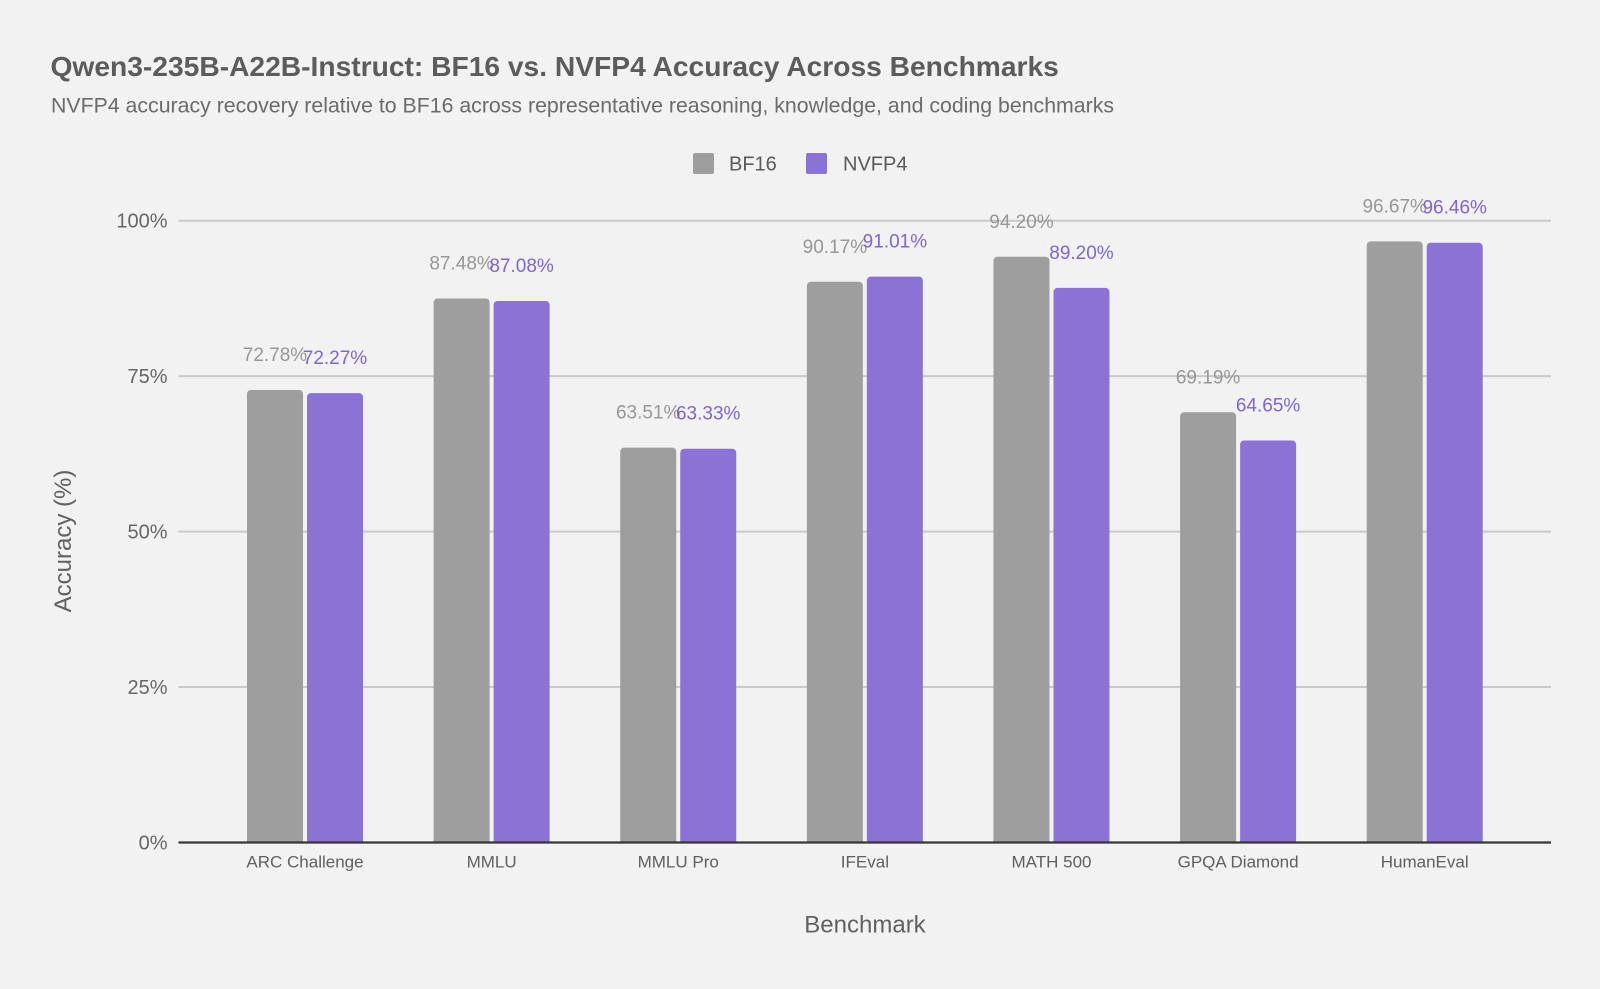 This screenshot has height=989, width=1600. What do you see at coordinates (875, 165) in the screenshot?
I see `svg-text: NVFP4` at bounding box center [875, 165].